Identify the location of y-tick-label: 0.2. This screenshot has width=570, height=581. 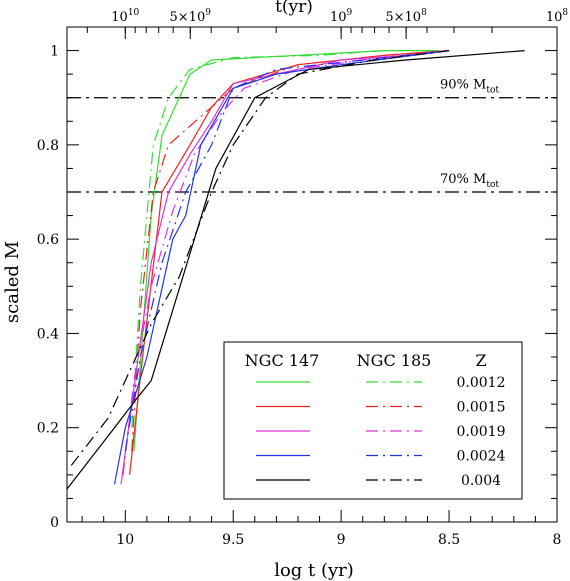
(48, 429).